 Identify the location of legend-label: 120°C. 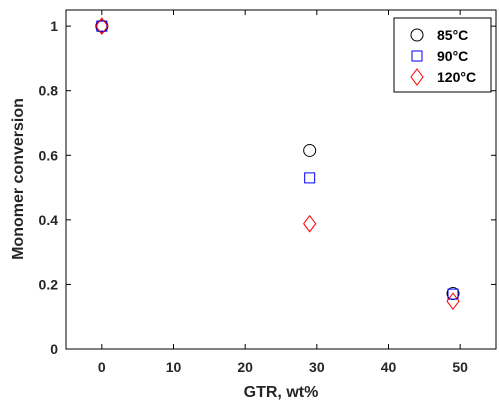
(456, 77).